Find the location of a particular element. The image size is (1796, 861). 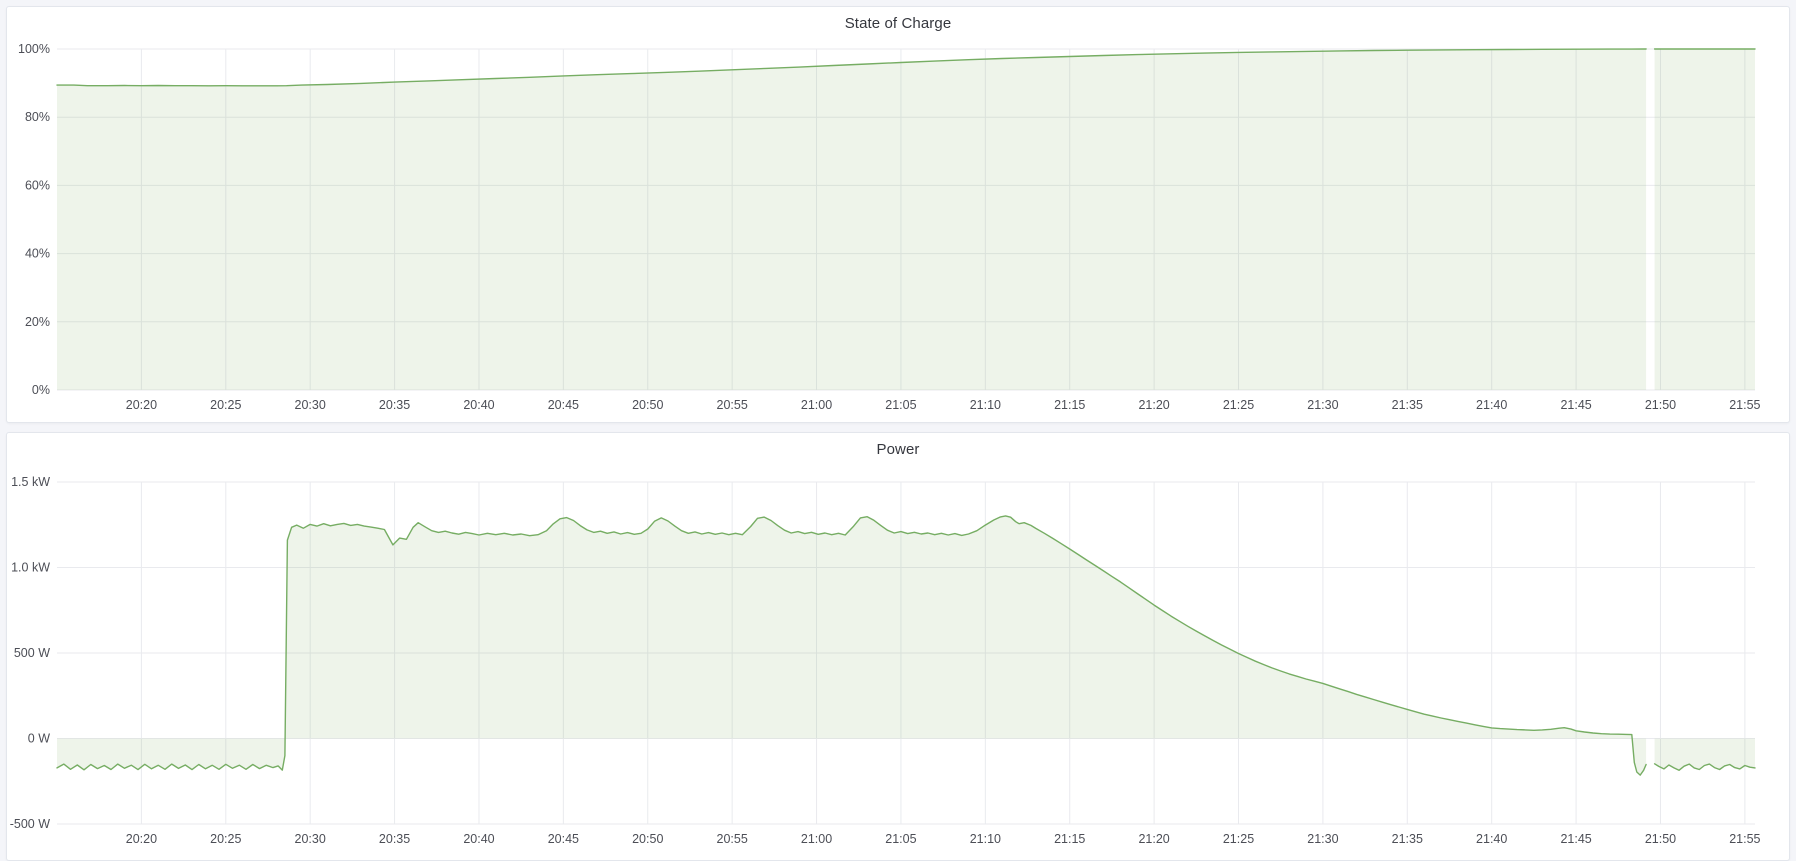

panel-title-power: Power is located at coordinates (898, 449).